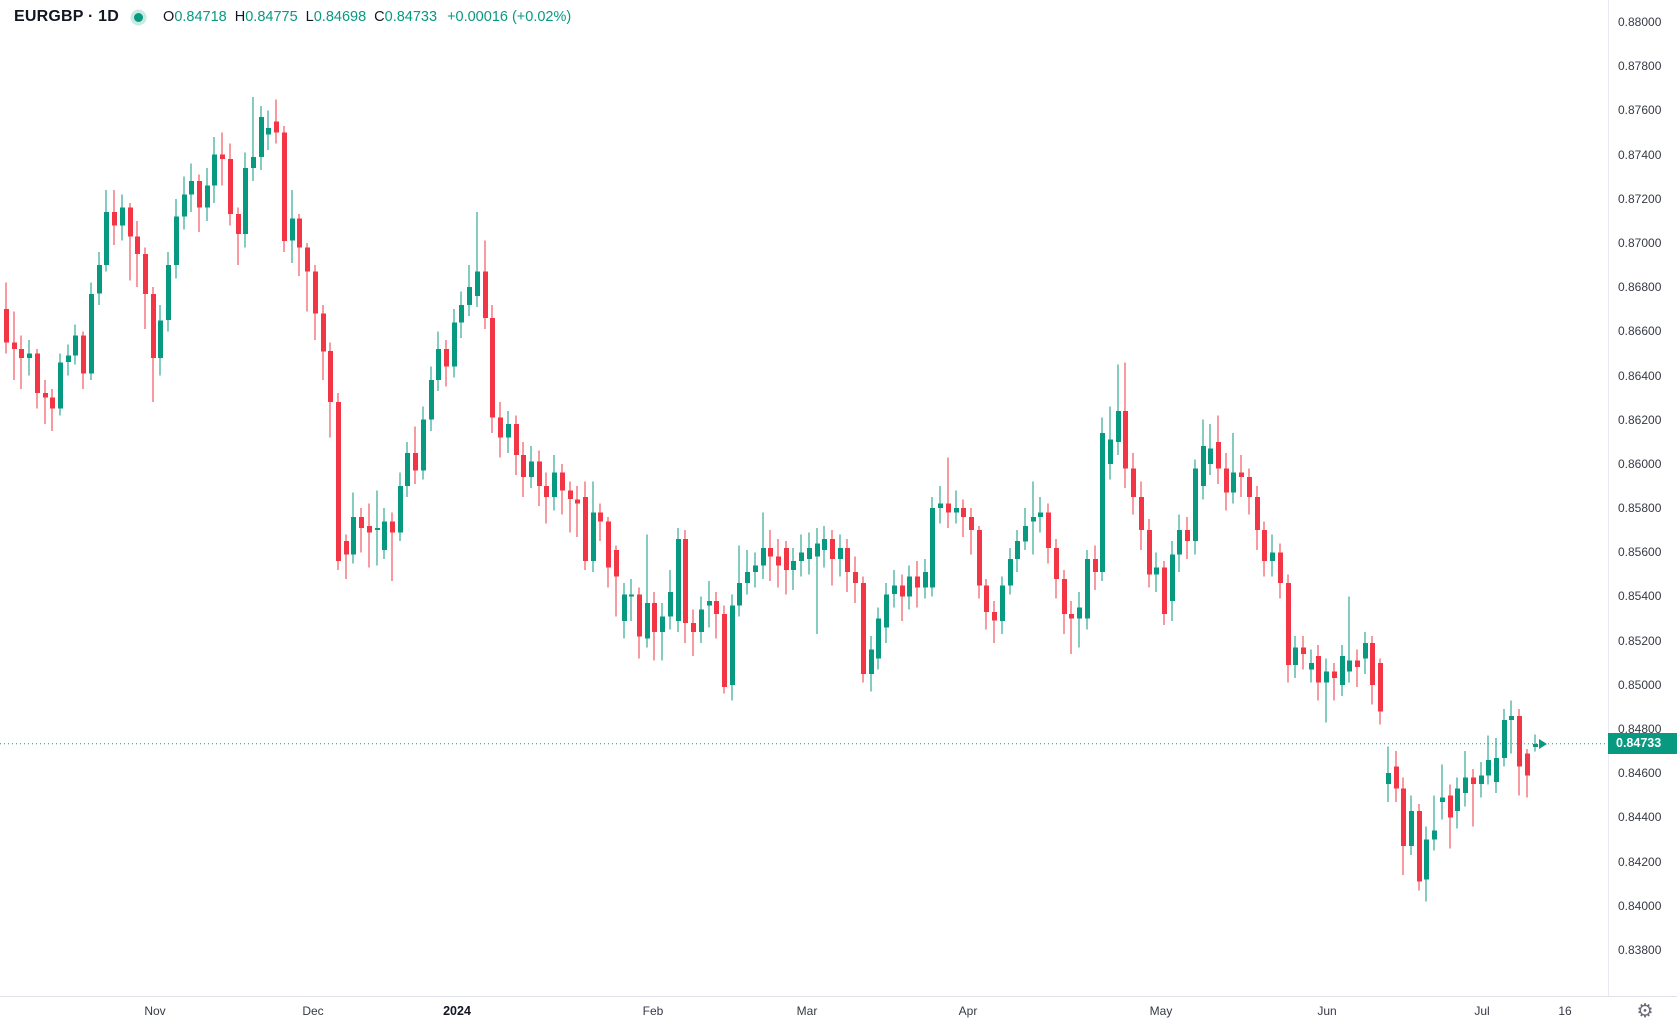  What do you see at coordinates (169, 17) in the screenshot?
I see `open-label: O` at bounding box center [169, 17].